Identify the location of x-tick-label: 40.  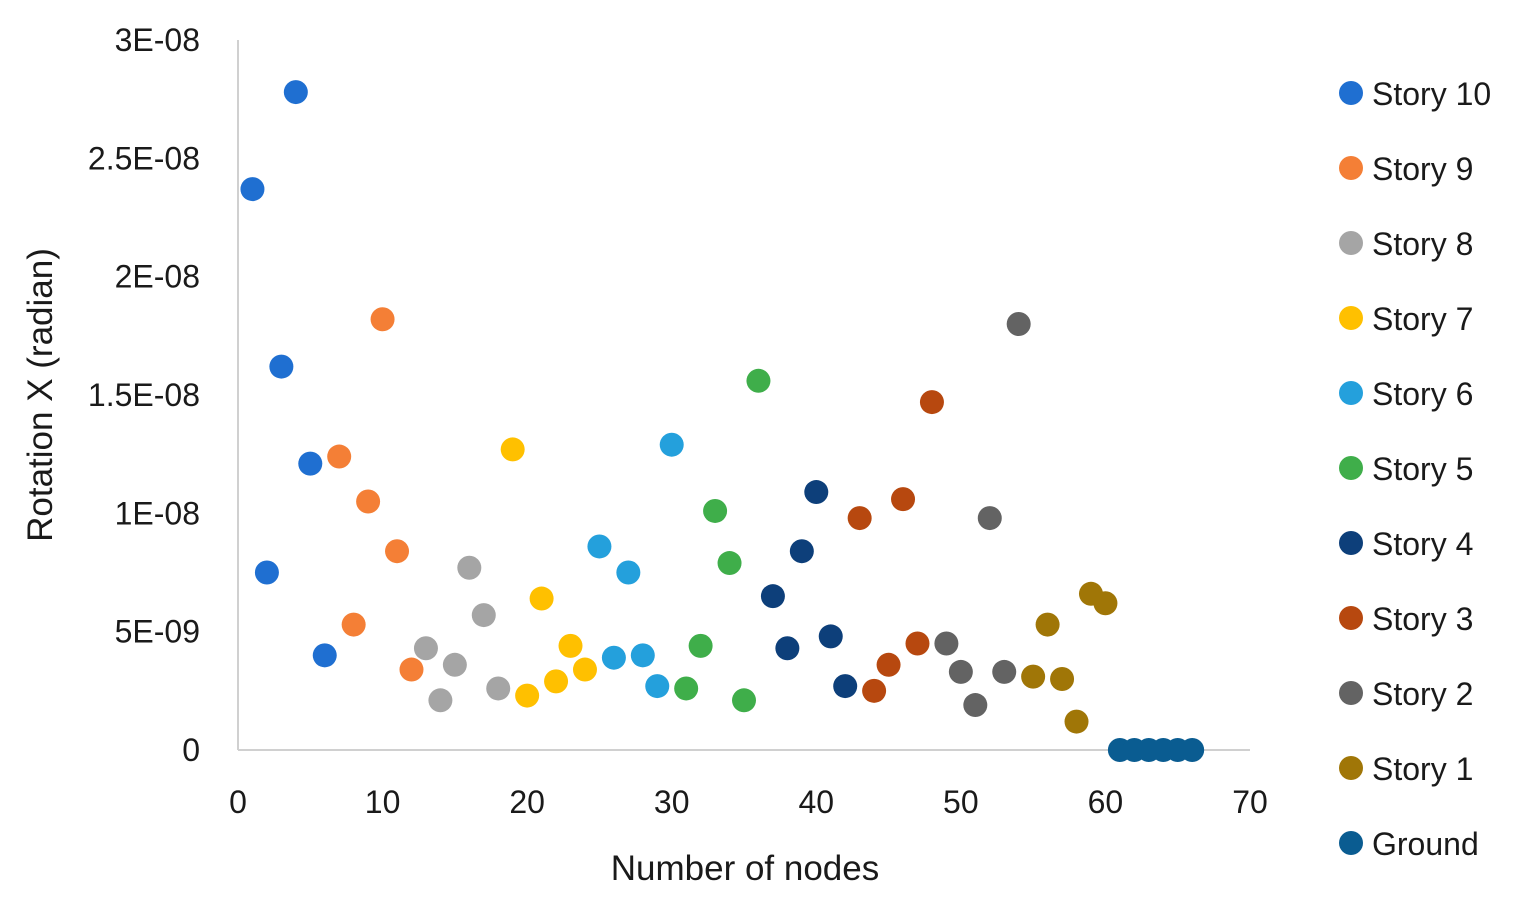
(816, 802).